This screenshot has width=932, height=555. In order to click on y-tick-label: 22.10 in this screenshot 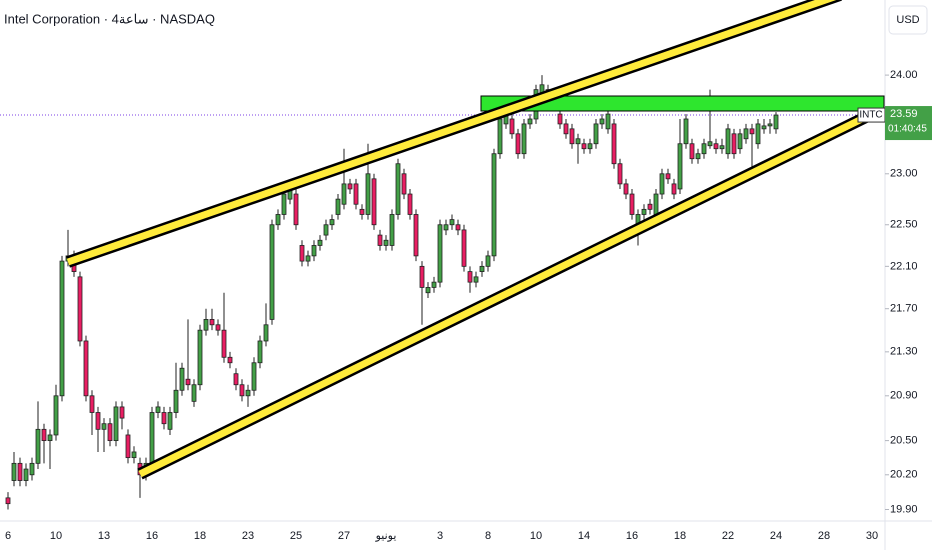, I will do `click(904, 266)`.